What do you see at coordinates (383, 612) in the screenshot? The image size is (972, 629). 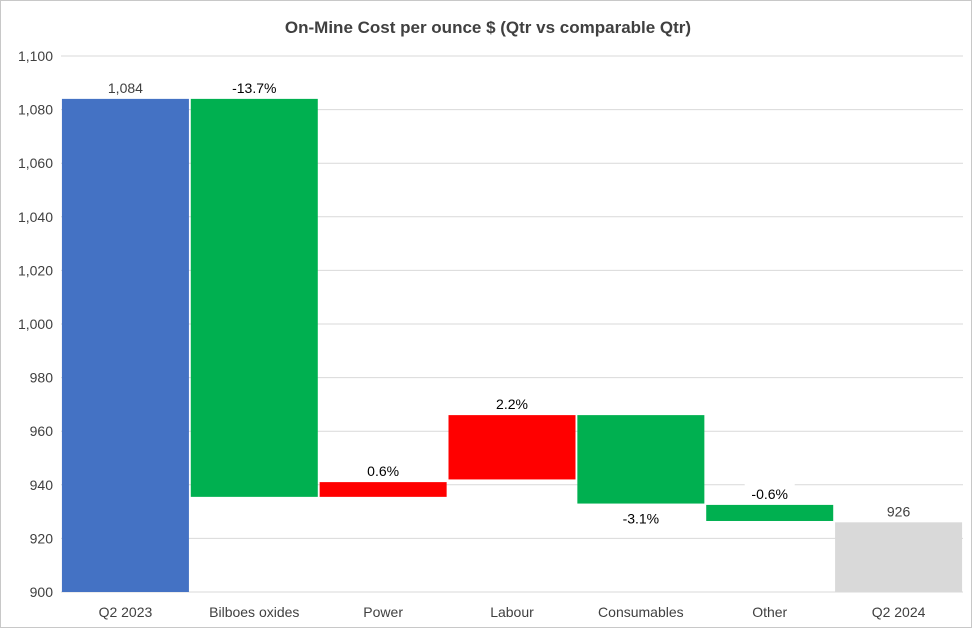 I see `x-category-label: Power` at bounding box center [383, 612].